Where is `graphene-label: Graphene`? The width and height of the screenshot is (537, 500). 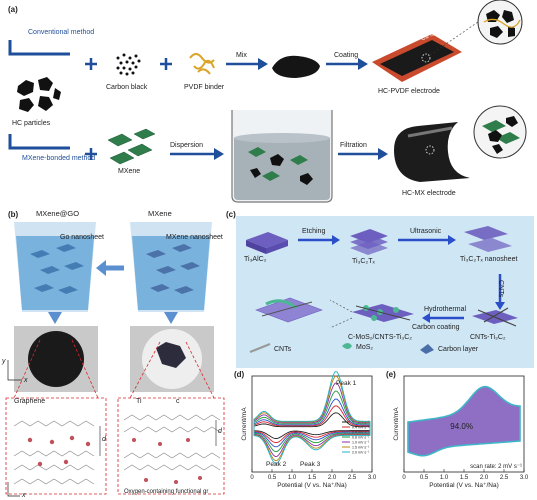 graphene-label: Graphene is located at coordinates (30, 401).